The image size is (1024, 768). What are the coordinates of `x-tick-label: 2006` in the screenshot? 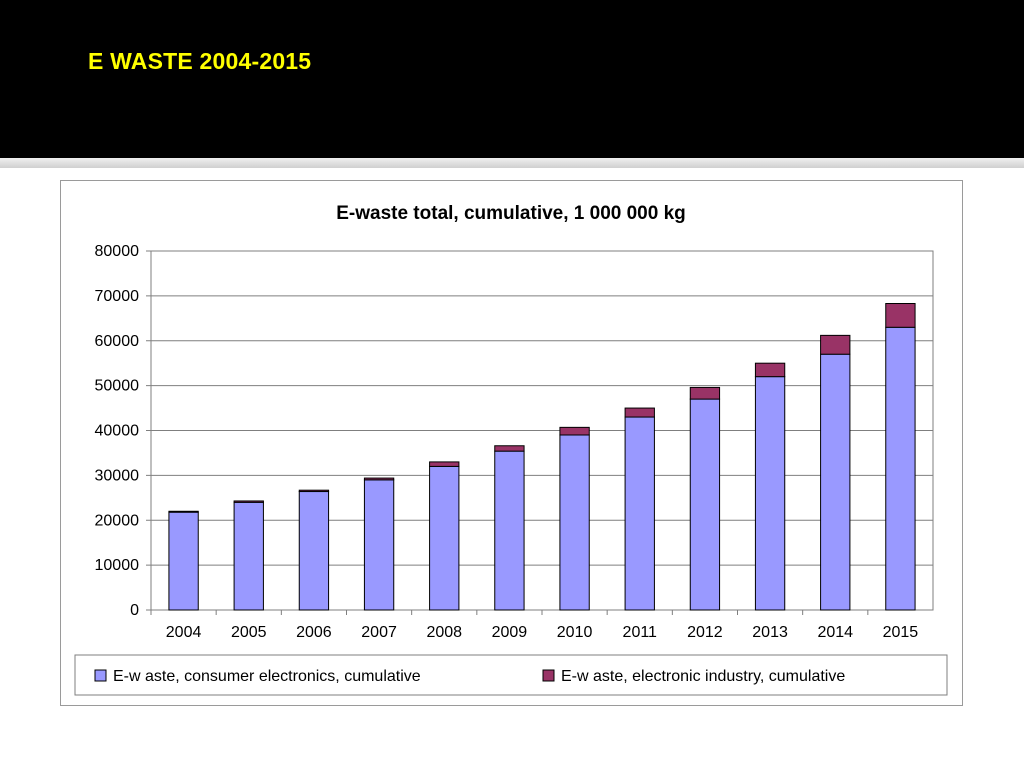 It's located at (314, 632).